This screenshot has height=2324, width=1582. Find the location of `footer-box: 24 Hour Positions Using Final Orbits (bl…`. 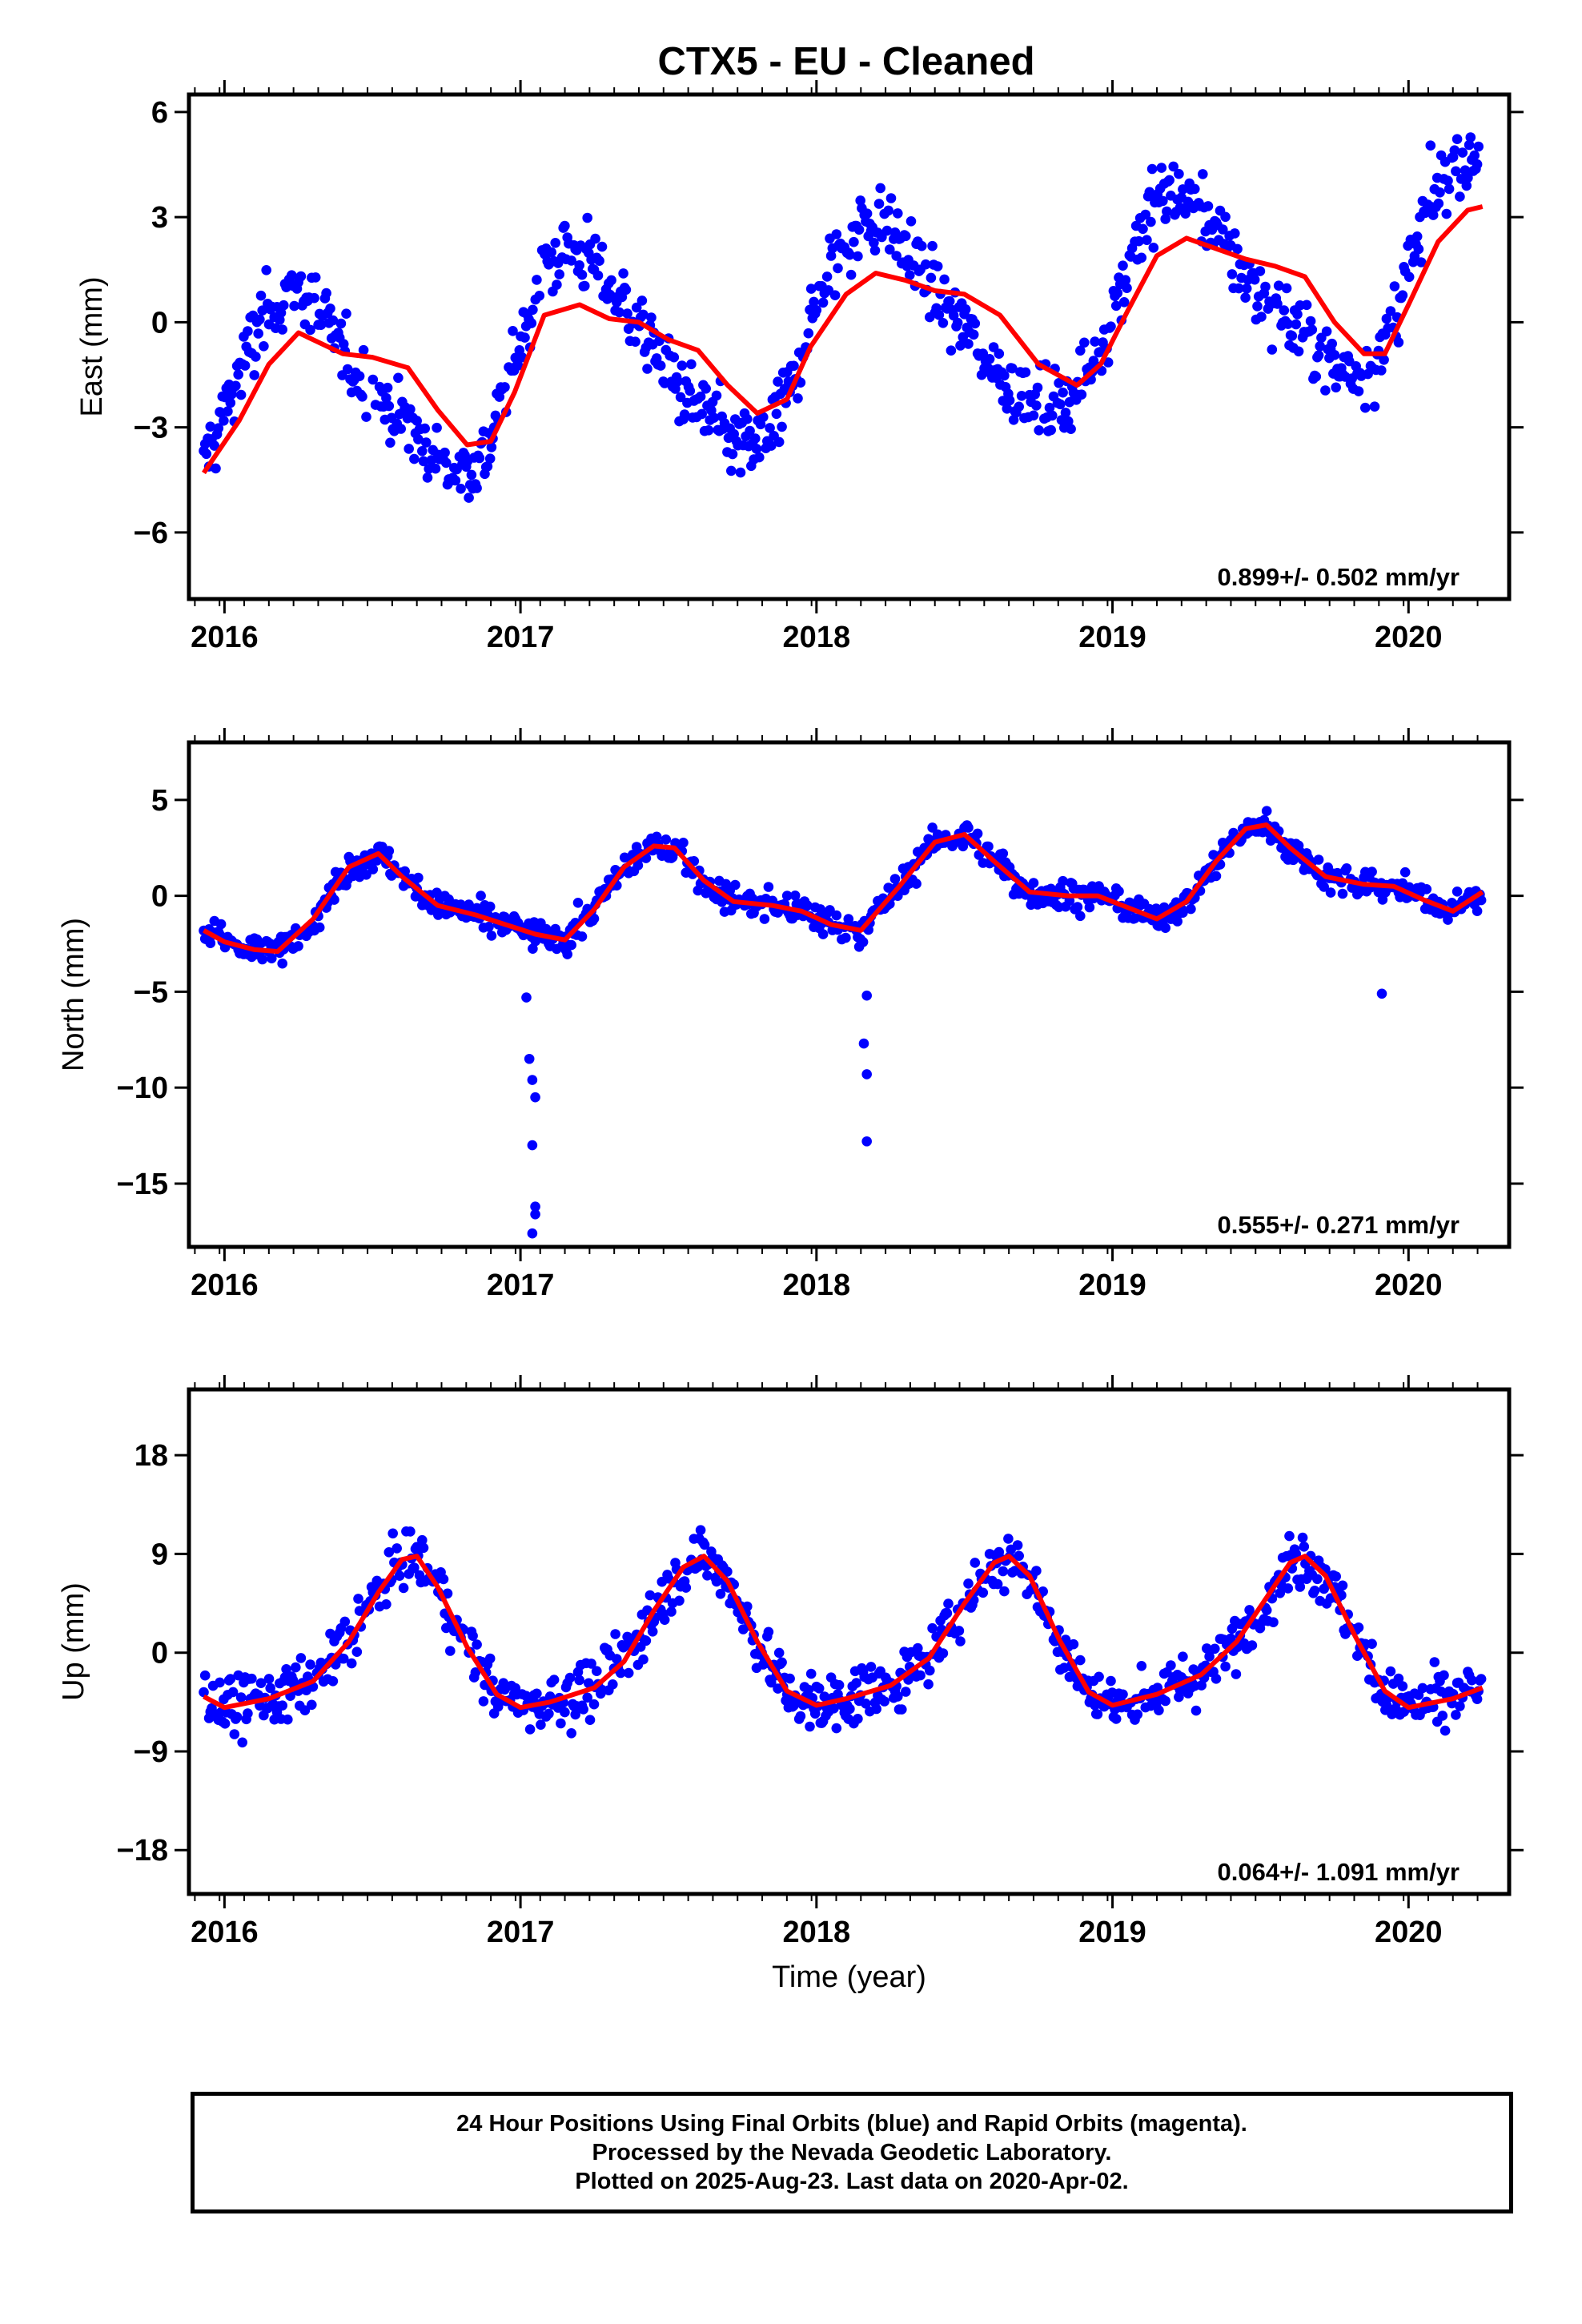

footer-box: 24 Hour Positions Using Final Orbits (bl… is located at coordinates (852, 2152).